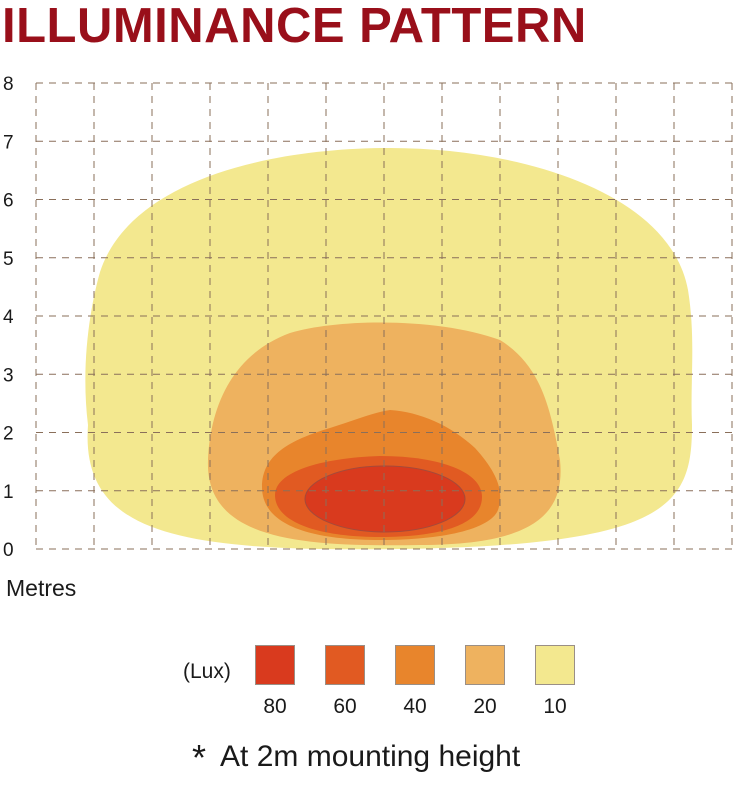 Image resolution: width=741 pixels, height=785 pixels. I want to click on legend-item-60: 60, so click(345, 682).